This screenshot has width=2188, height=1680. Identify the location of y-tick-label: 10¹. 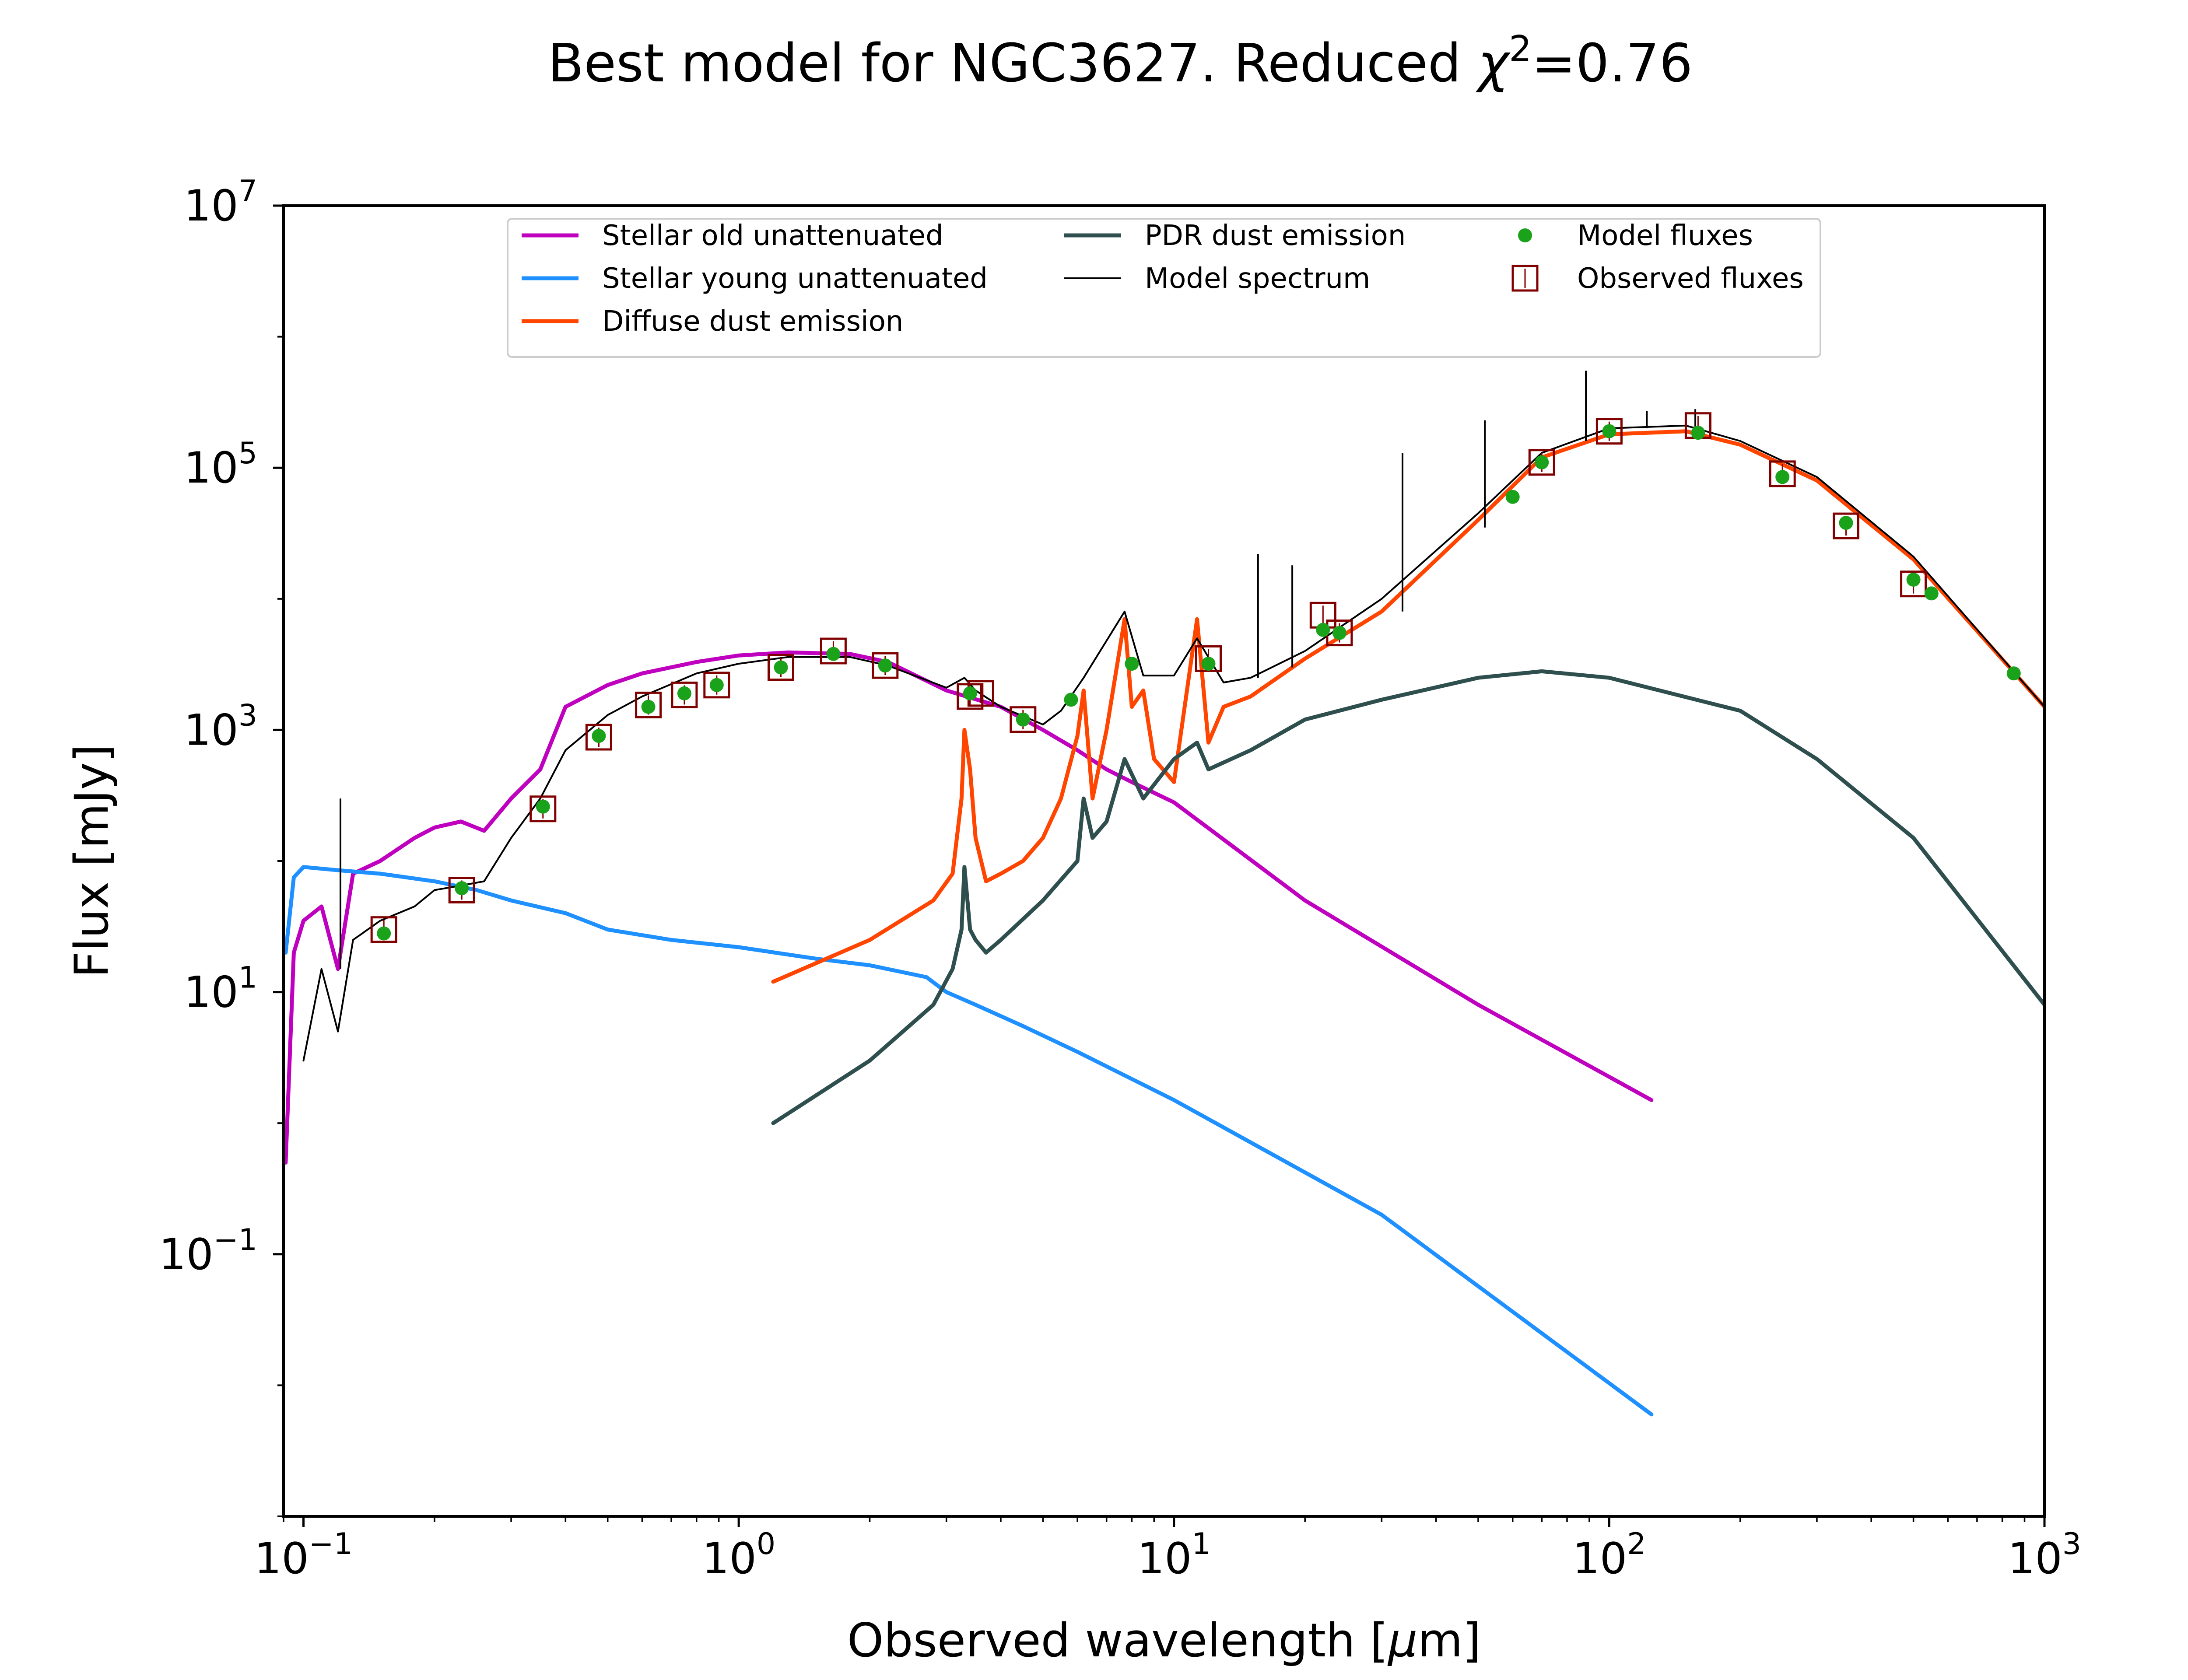
(221, 989).